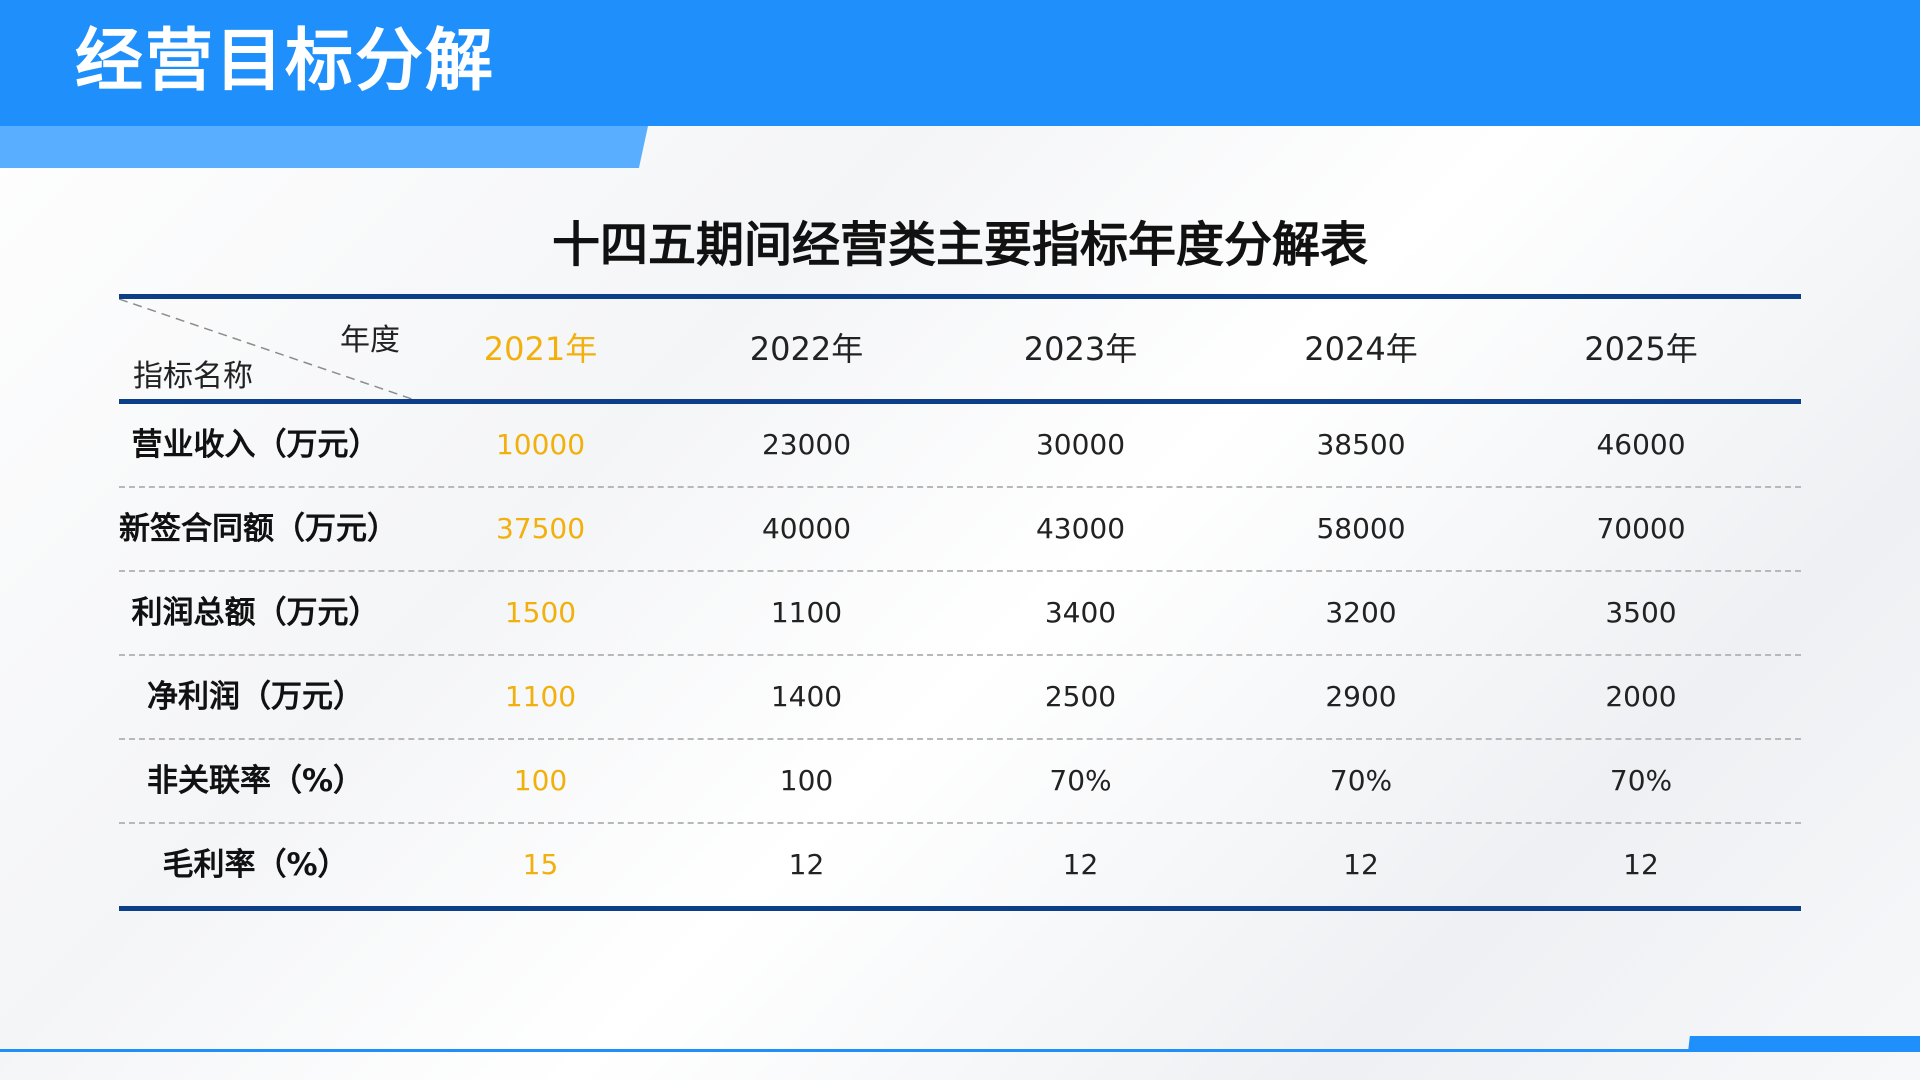  I want to click on row-label: 新签合同额（万元）, so click(258, 529).